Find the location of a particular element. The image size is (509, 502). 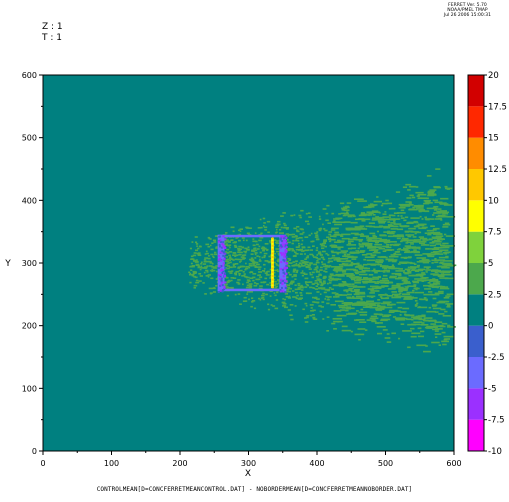

y-tick-label: 0 is located at coordinates (34, 451).